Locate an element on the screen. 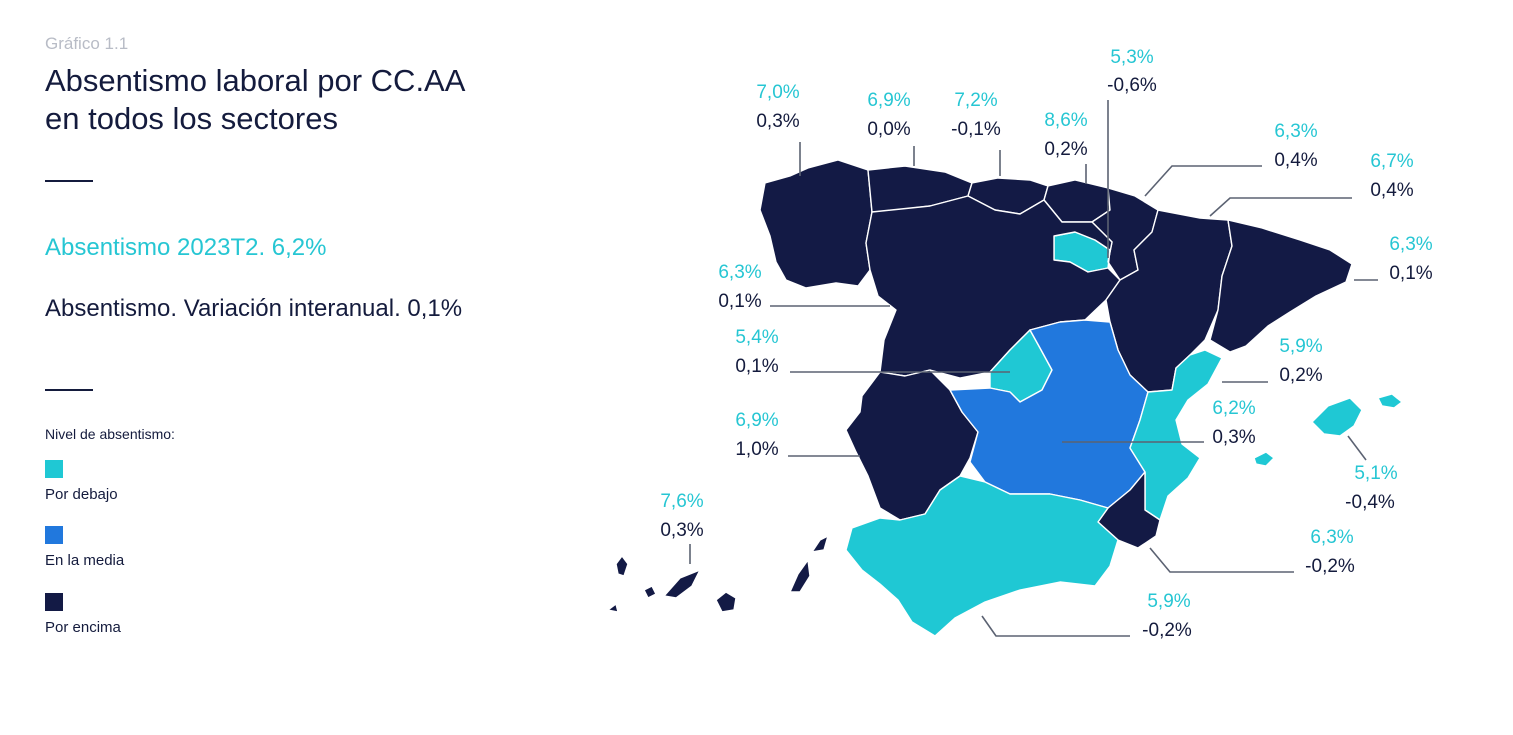 This screenshot has width=1513, height=735. region-galicia is located at coordinates (816, 224).